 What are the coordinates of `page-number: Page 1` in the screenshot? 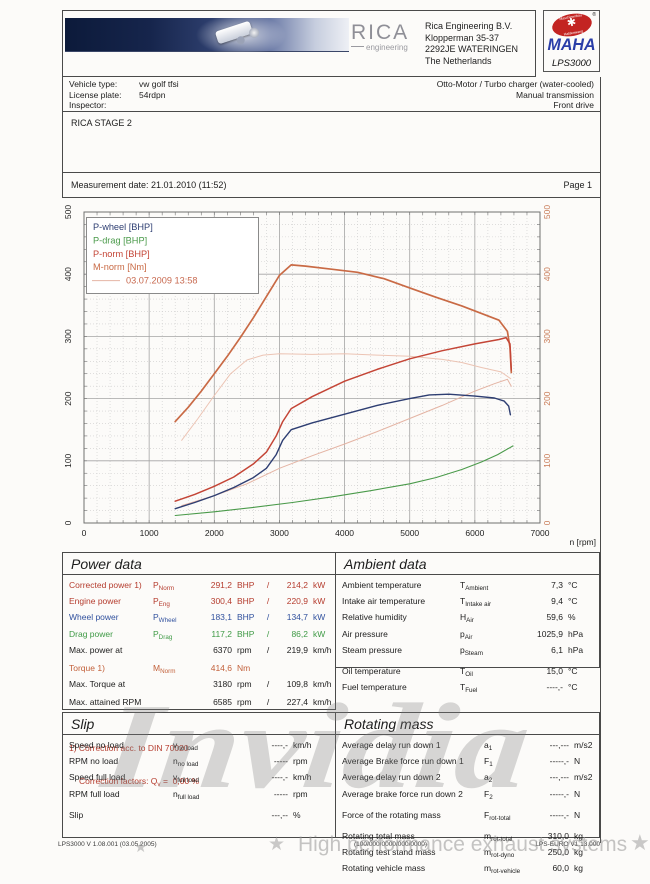 It's located at (577, 185).